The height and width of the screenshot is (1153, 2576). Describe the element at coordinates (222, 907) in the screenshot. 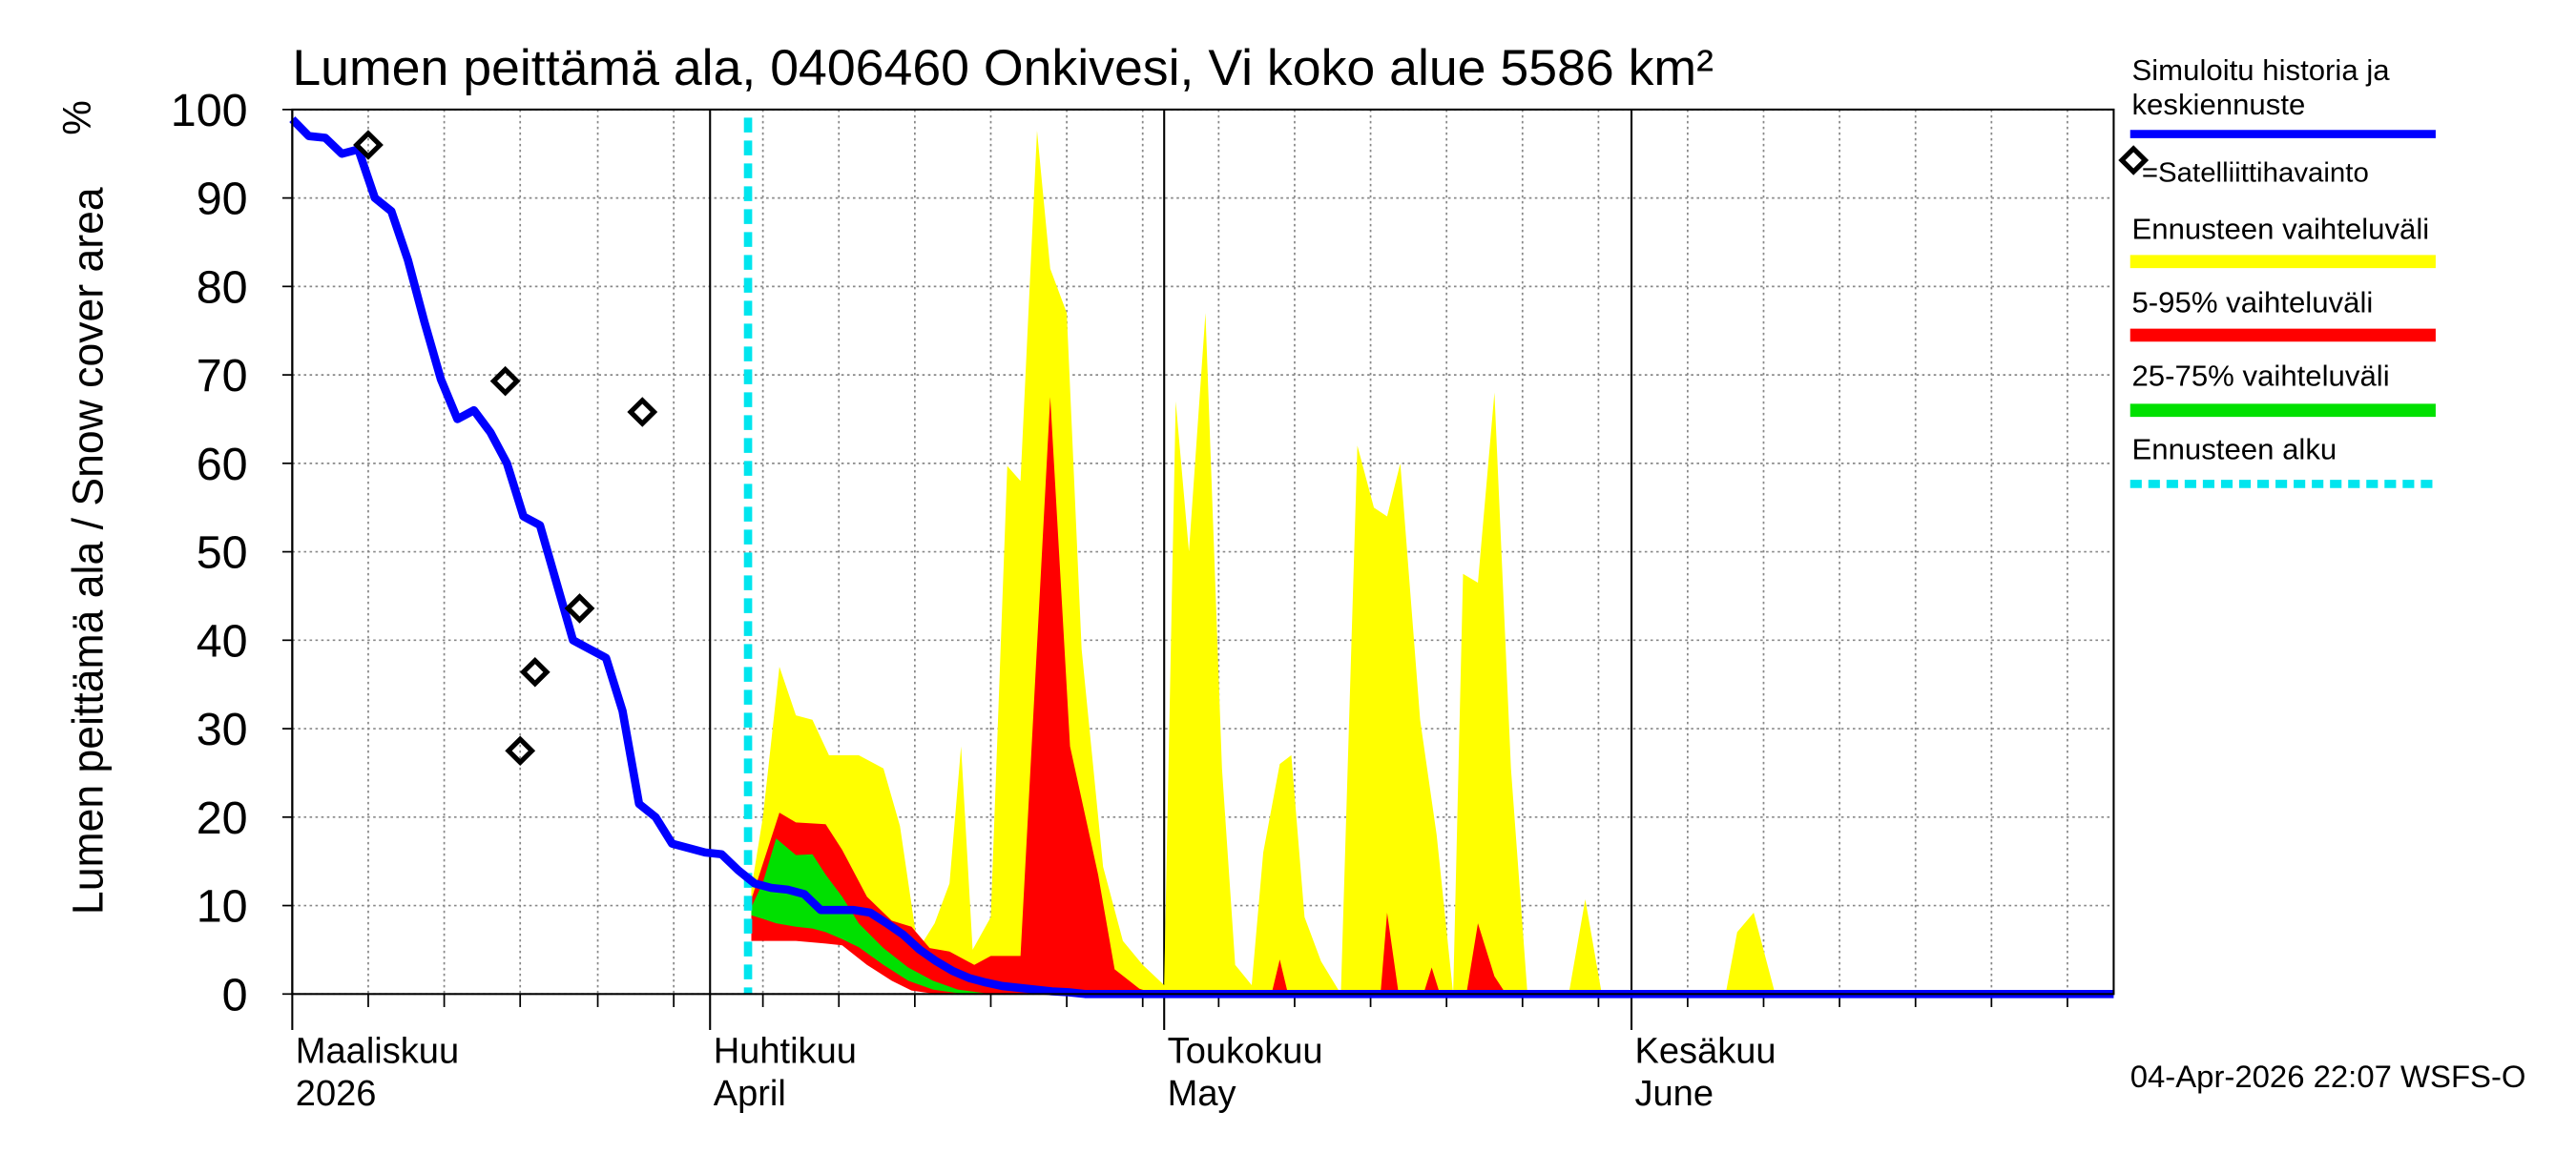

I see `y-tick-label: 10` at that location.